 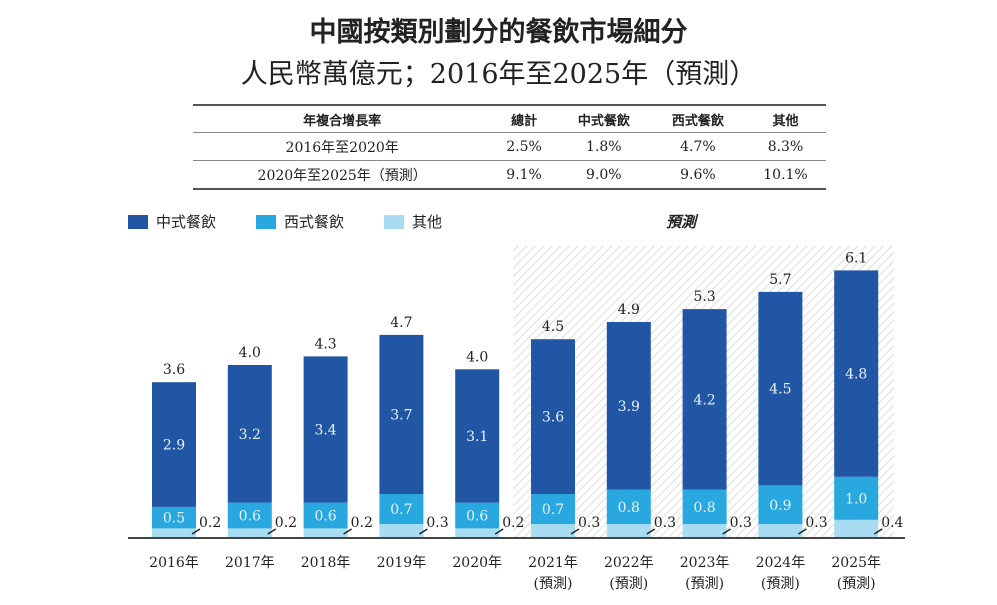 I want to click on legend-item-western: 西式餐飲, so click(x=300, y=221).